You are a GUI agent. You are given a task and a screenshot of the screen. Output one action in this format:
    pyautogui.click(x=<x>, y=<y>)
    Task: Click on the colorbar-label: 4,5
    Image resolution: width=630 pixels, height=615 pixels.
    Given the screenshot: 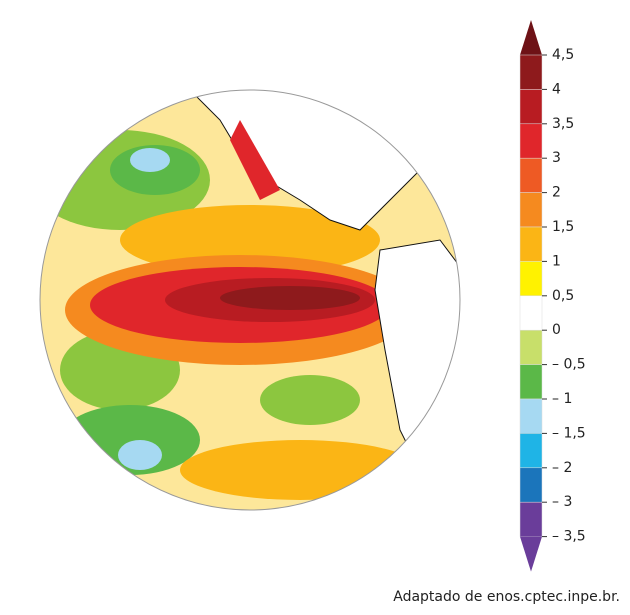 What is the action you would take?
    pyautogui.click(x=563, y=55)
    